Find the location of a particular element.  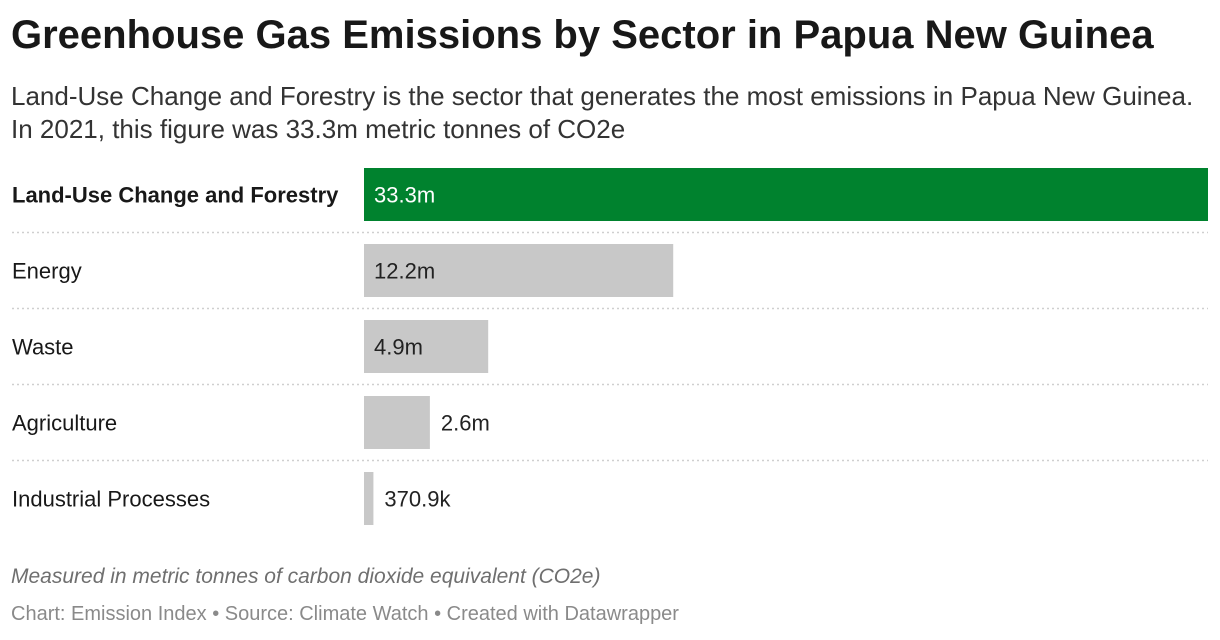

category-label: Agriculture is located at coordinates (64, 423).